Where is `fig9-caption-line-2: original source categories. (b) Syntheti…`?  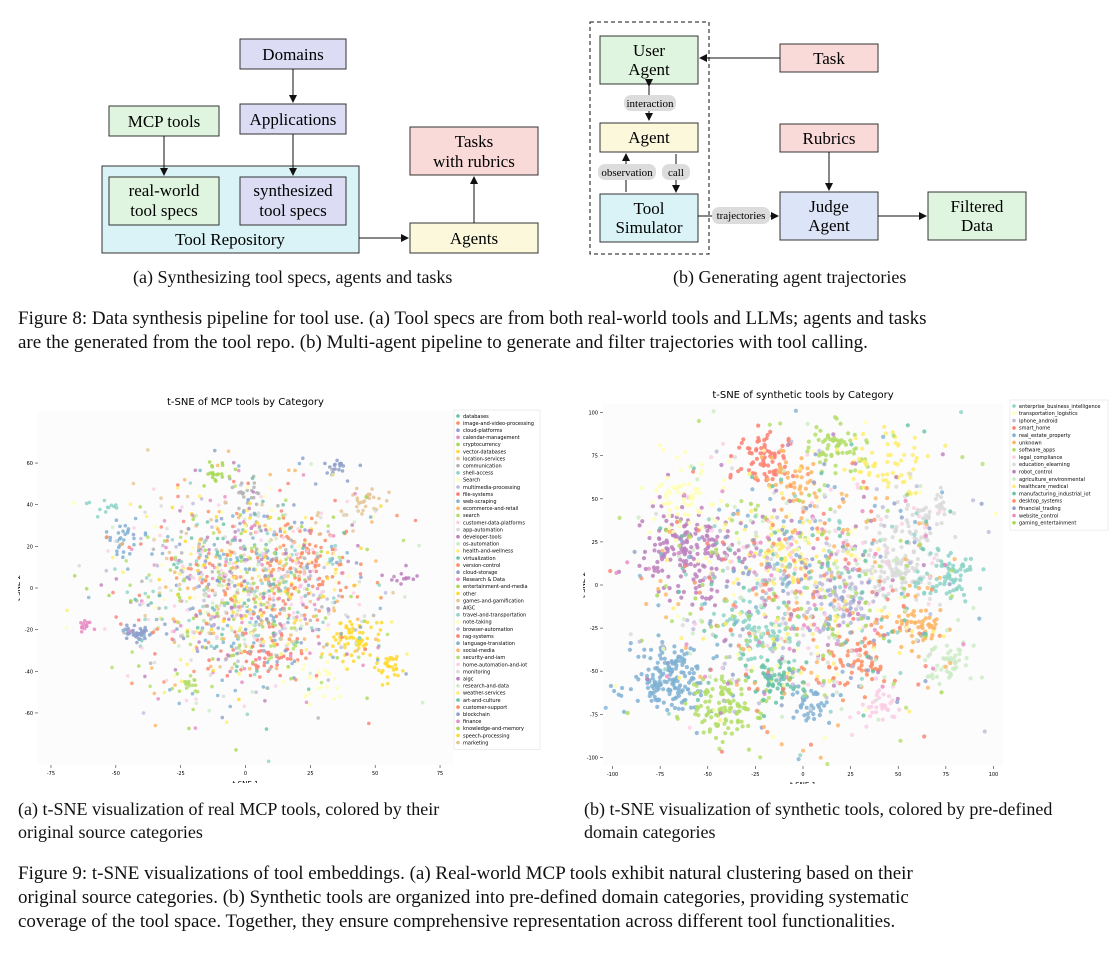
fig9-caption-line-2: original source categories. (b) Syntheti… is located at coordinates (463, 897).